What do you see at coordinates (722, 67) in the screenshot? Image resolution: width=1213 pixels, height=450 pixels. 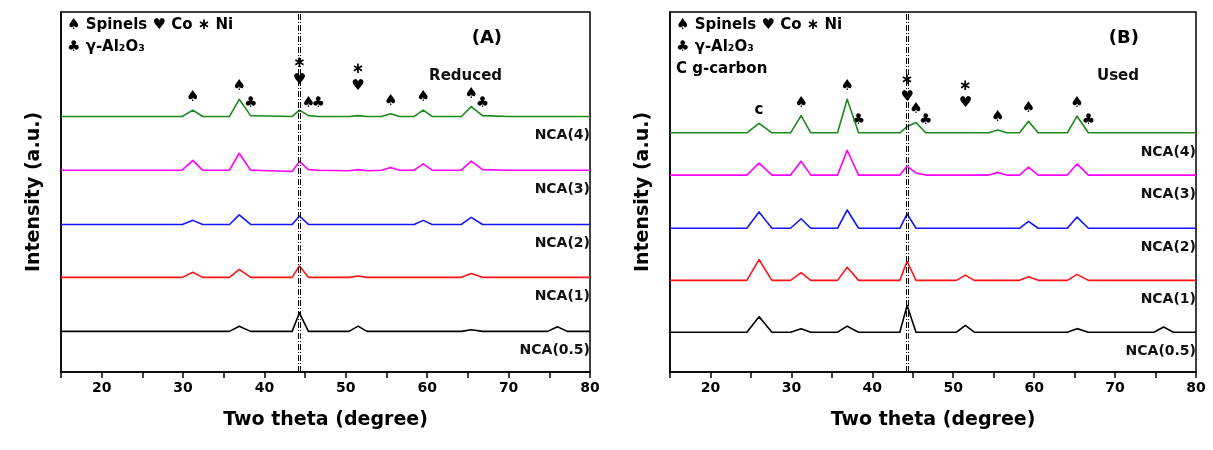 I see `text: C g-carbon` at bounding box center [722, 67].